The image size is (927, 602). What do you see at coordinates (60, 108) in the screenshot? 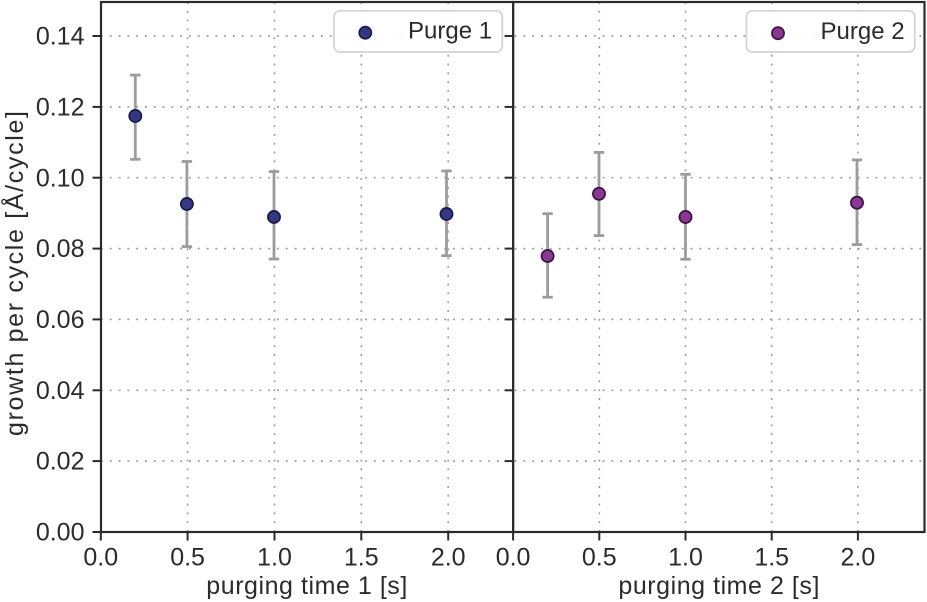
I see `svg-text: 0.12` at bounding box center [60, 108].